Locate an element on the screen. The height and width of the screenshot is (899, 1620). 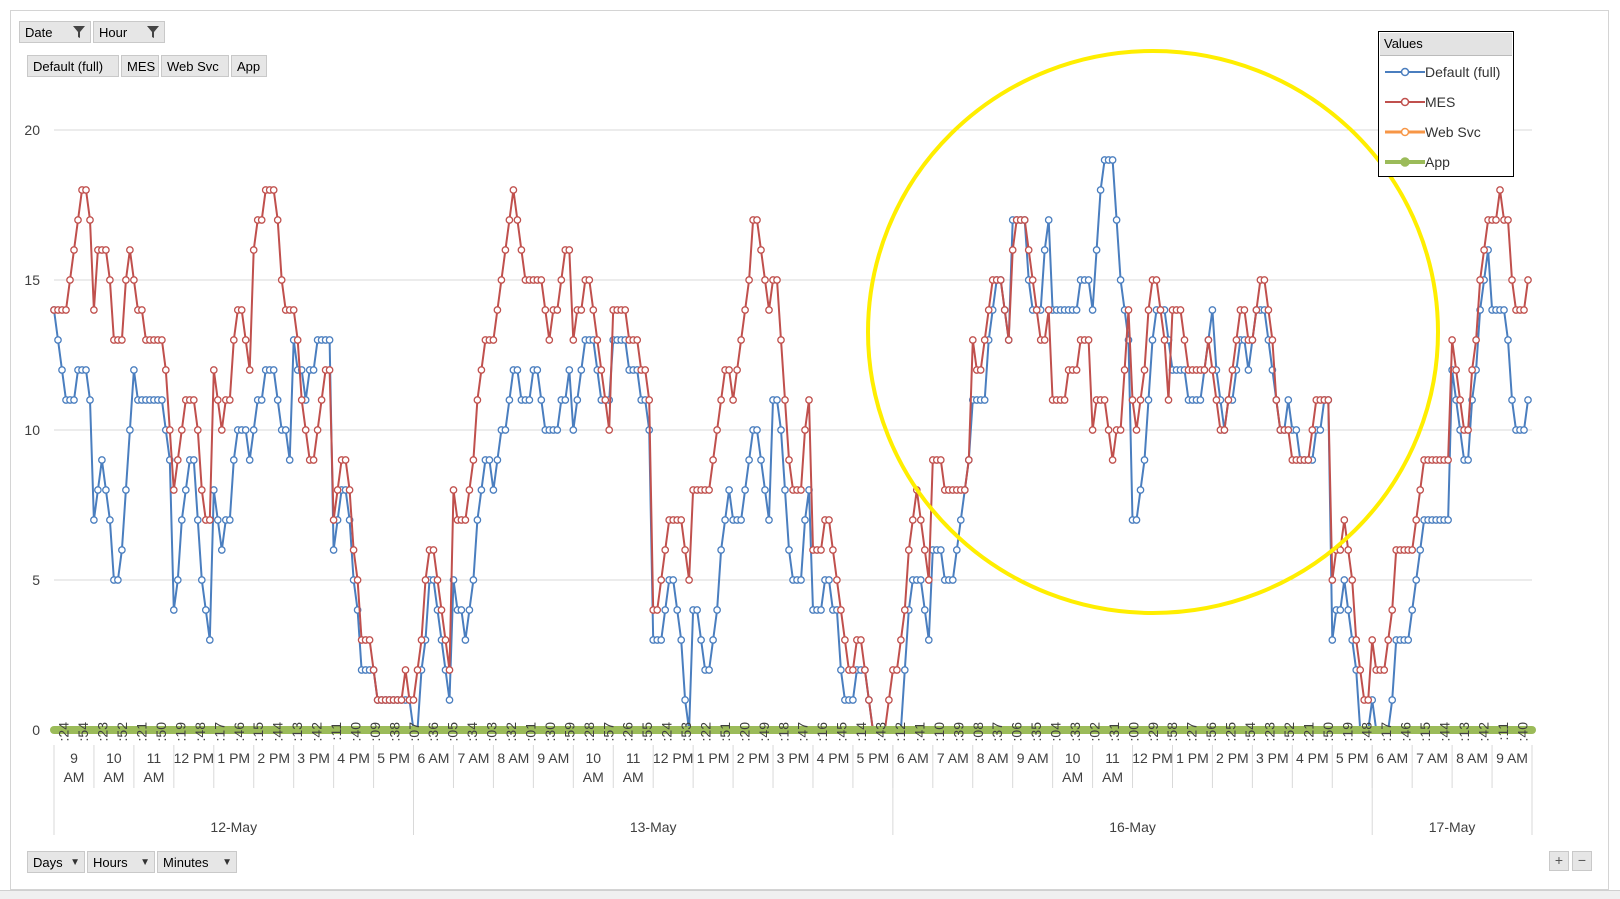
legend-item-app: App is located at coordinates (1446, 162).